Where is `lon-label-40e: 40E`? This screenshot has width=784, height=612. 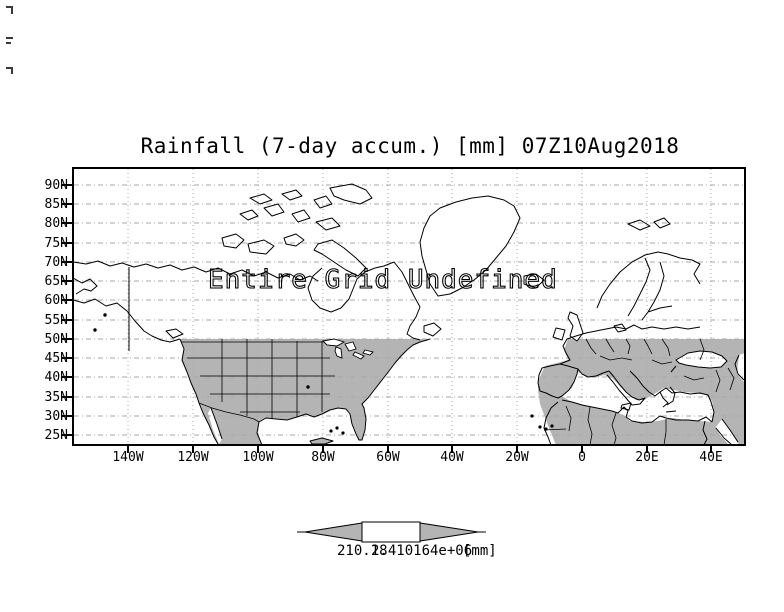 lon-label-40e: 40E is located at coordinates (711, 457).